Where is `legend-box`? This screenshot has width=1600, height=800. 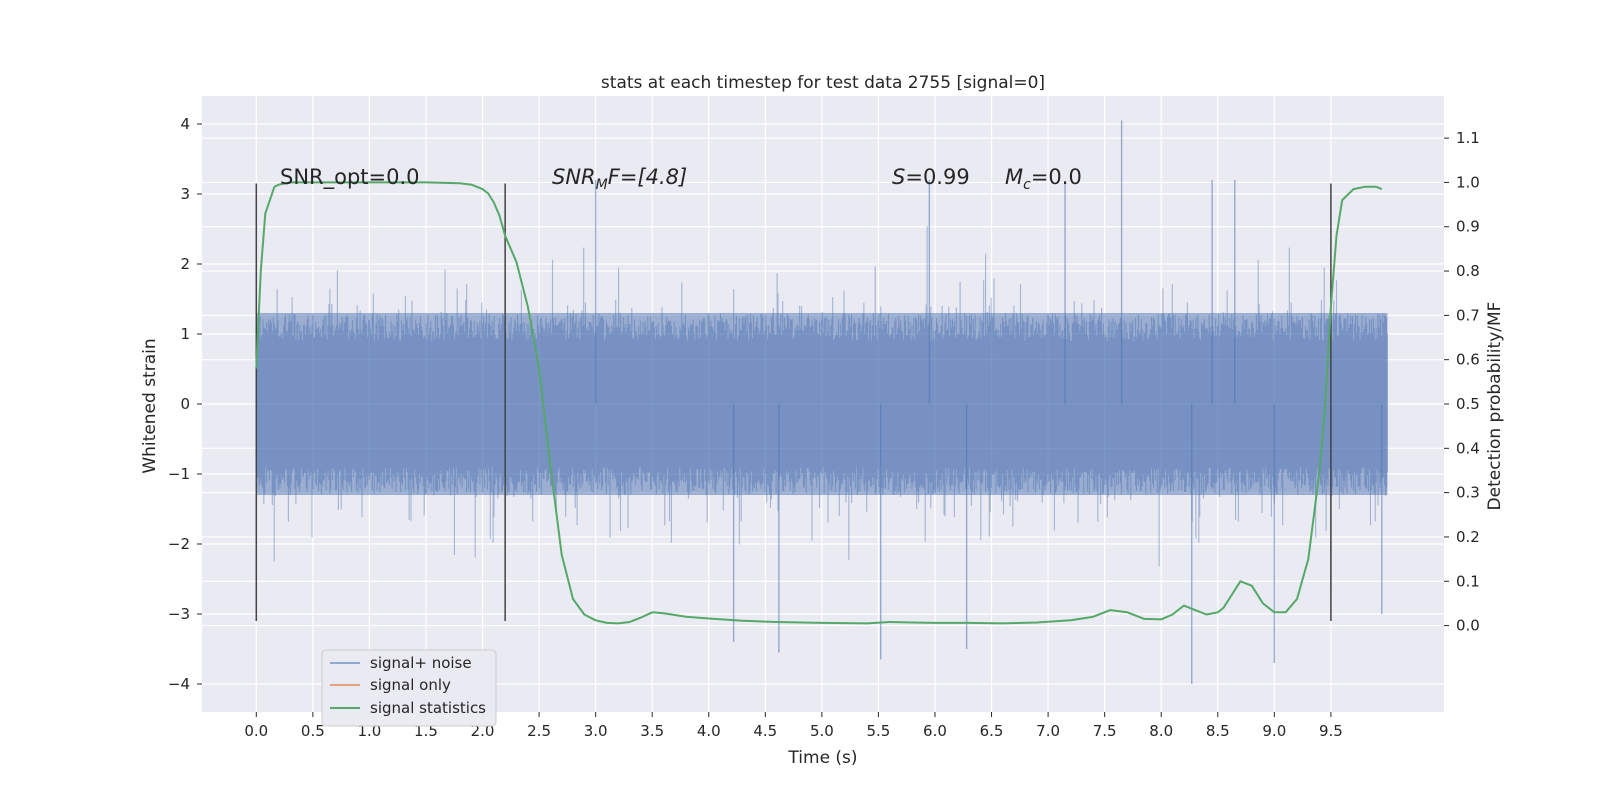
legend-box is located at coordinates (409, 688).